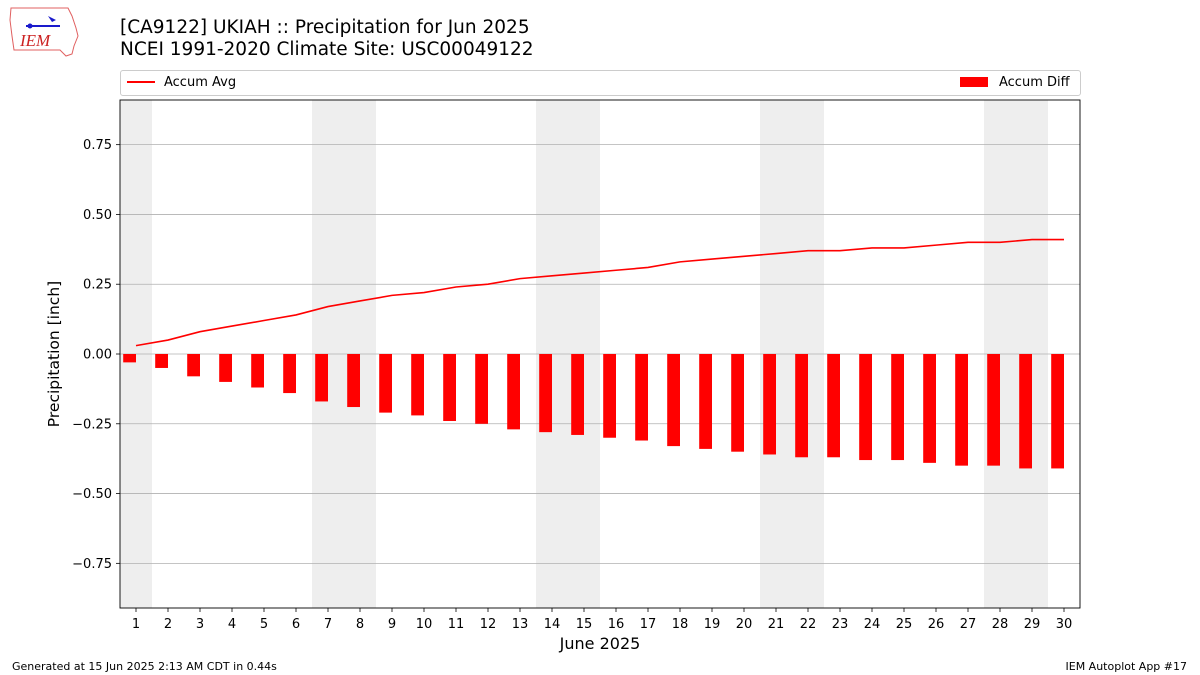  Describe the element at coordinates (1126, 666) in the screenshot. I see `footer-app: IEM Autoplot App #17` at that location.